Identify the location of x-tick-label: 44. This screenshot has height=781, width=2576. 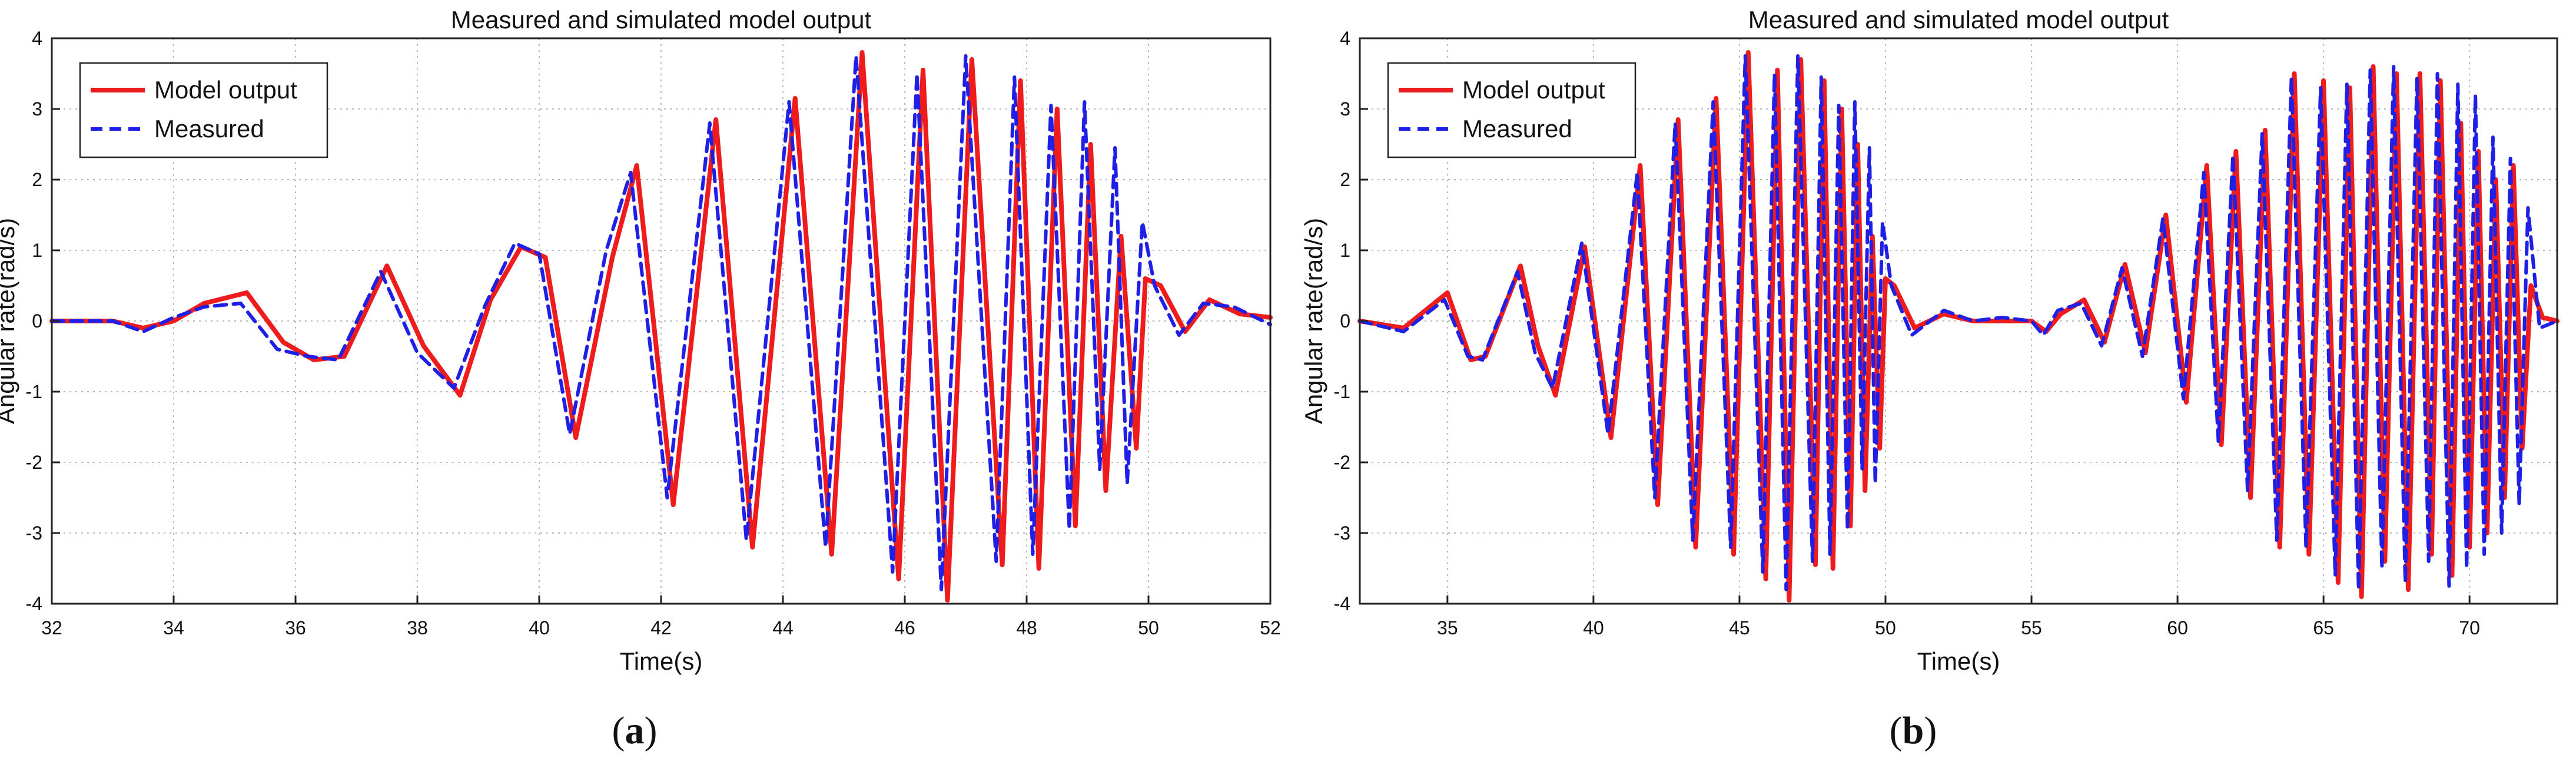
(783, 627).